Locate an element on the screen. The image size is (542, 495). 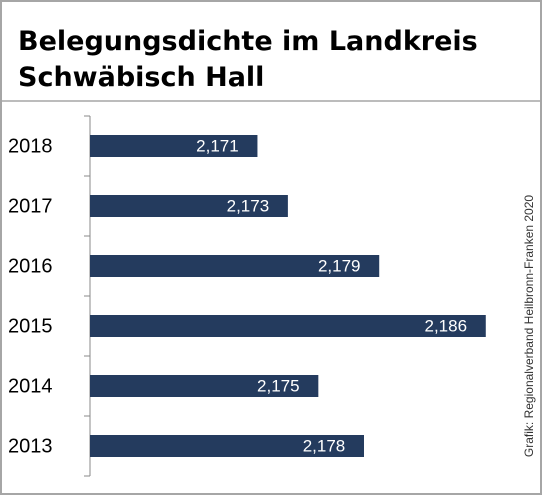
chart-title-line: Schwäbisch Hall is located at coordinates (141, 77).